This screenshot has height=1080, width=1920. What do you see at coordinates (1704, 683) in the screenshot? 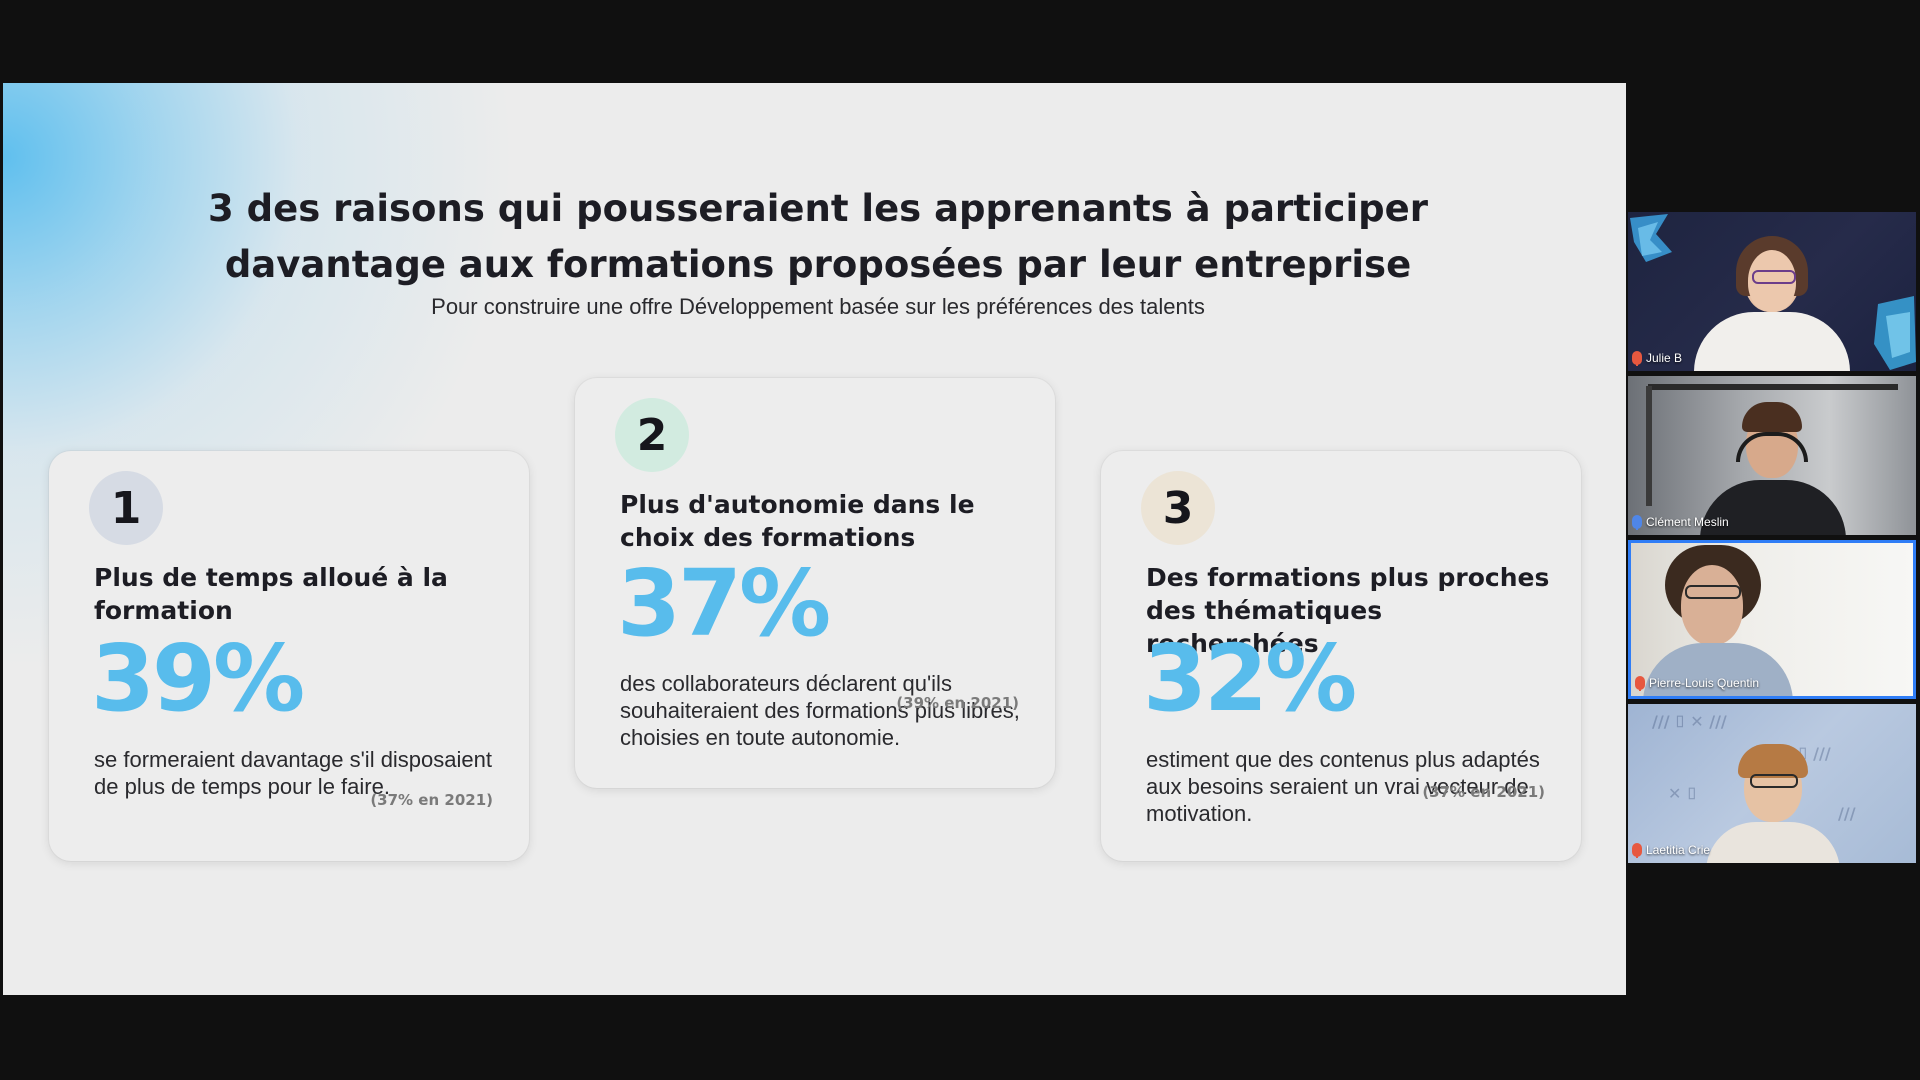
I see `participant-name: Pierre-Louis Quentin` at bounding box center [1704, 683].